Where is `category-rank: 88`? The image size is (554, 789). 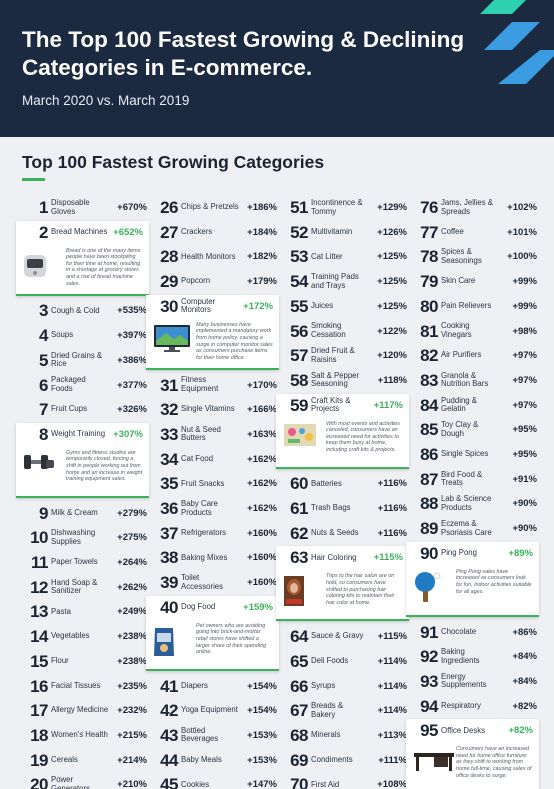 category-rank: 88 is located at coordinates (429, 504).